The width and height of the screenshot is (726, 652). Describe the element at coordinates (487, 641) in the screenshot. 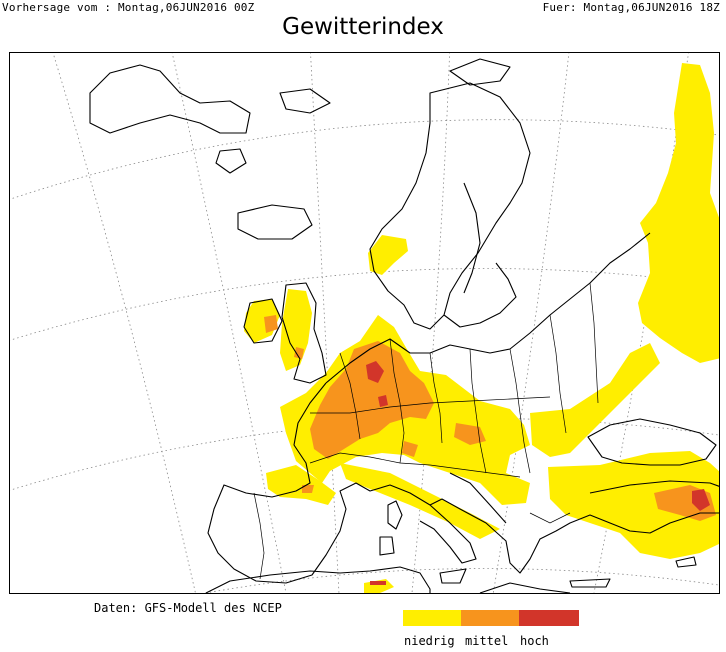

I see `legend-label-medium: mittel` at that location.